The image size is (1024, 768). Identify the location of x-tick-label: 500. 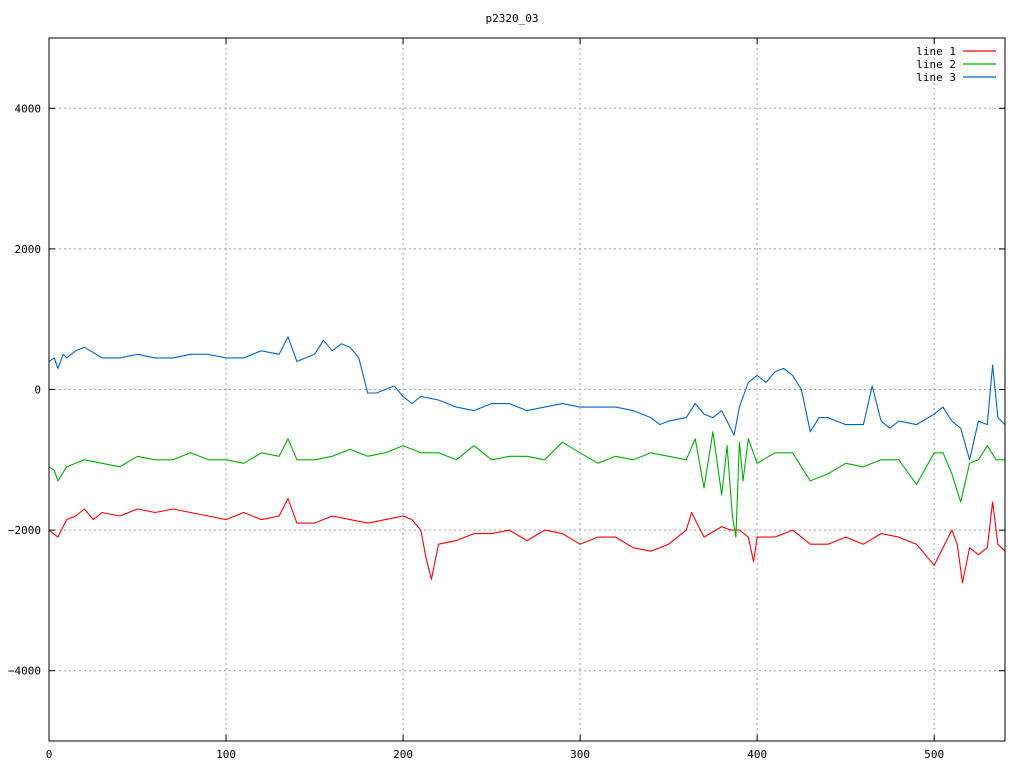
(934, 754).